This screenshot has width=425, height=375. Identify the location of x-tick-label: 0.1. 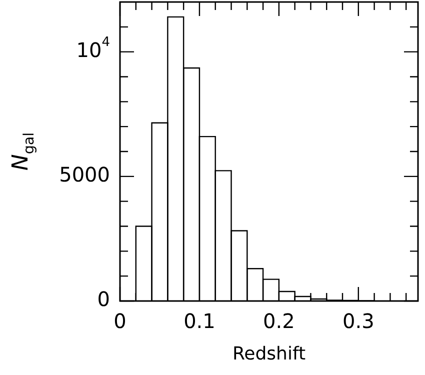
(200, 321).